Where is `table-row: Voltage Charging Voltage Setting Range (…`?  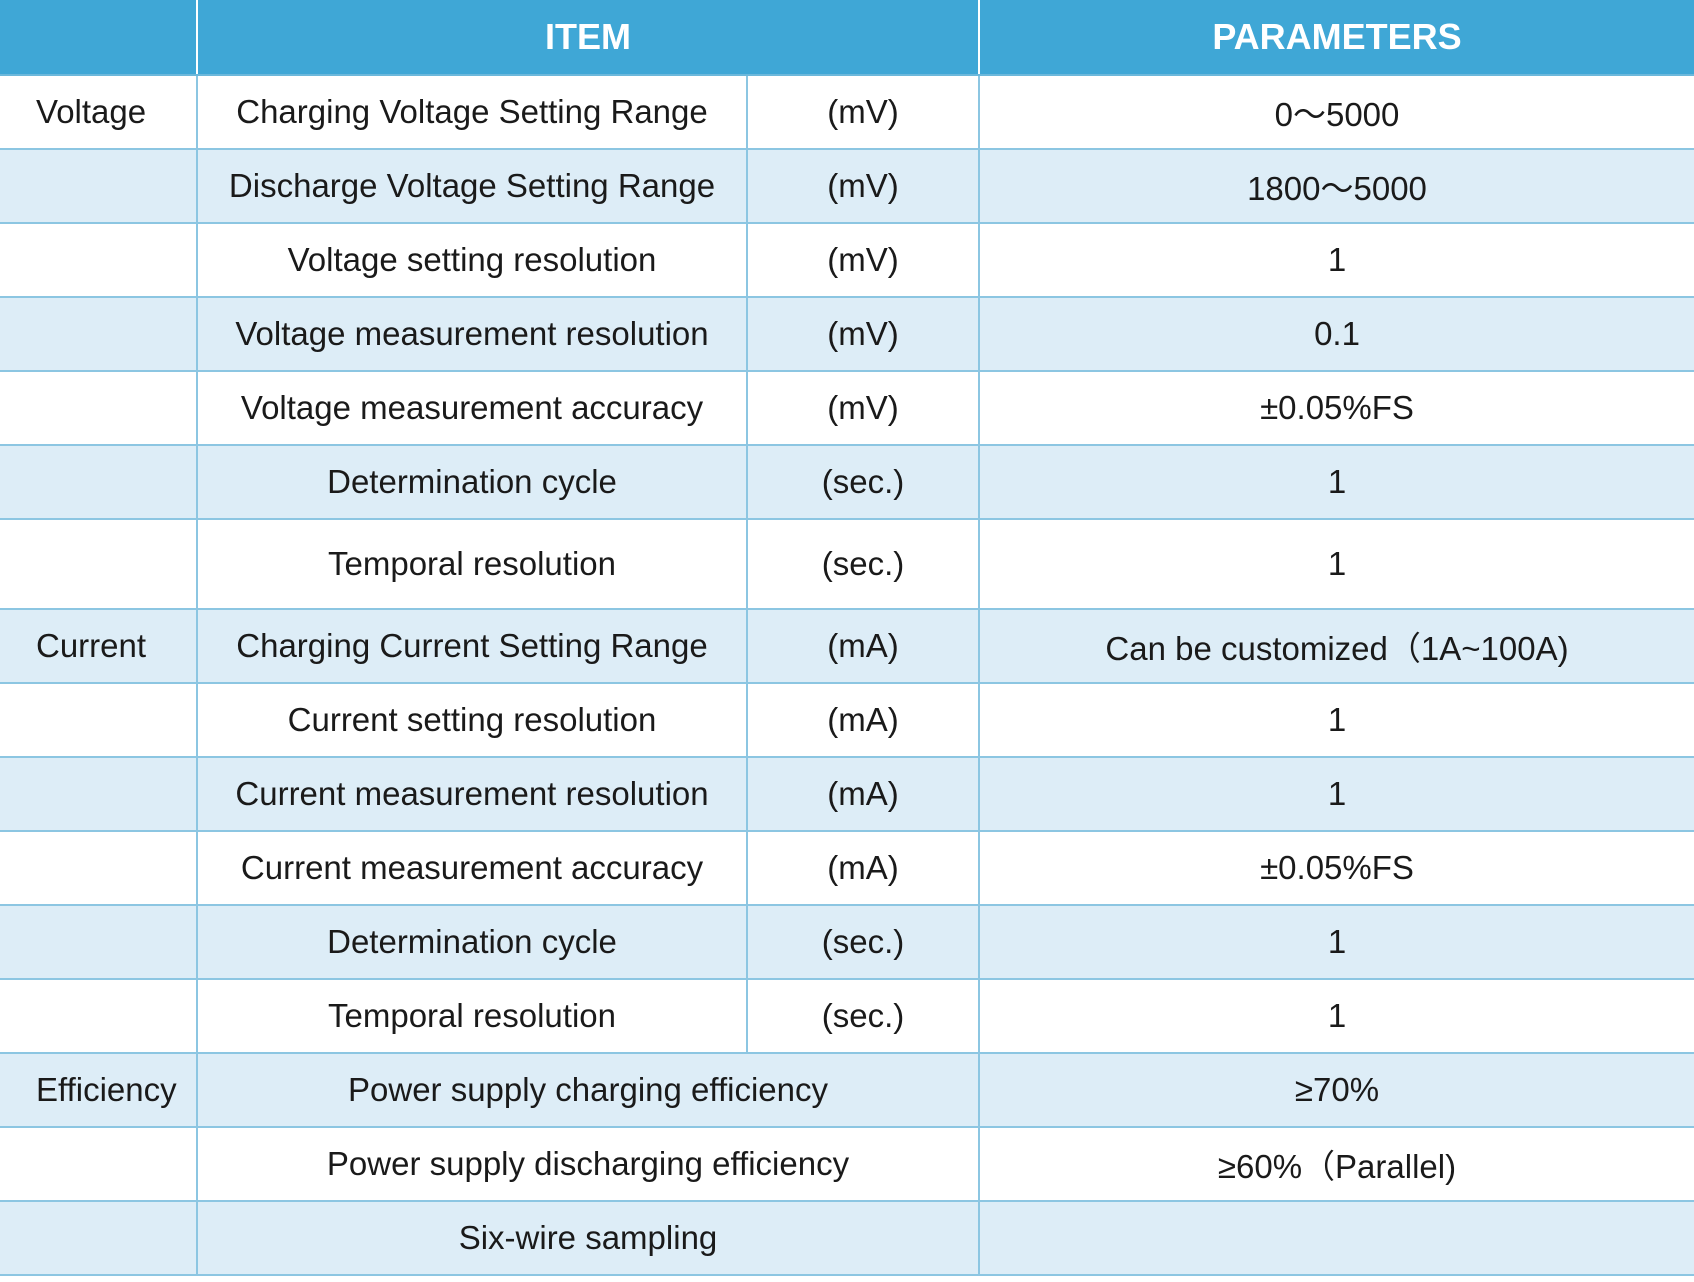
table-row: Voltage Charging Voltage Setting Range (… is located at coordinates (847, 112).